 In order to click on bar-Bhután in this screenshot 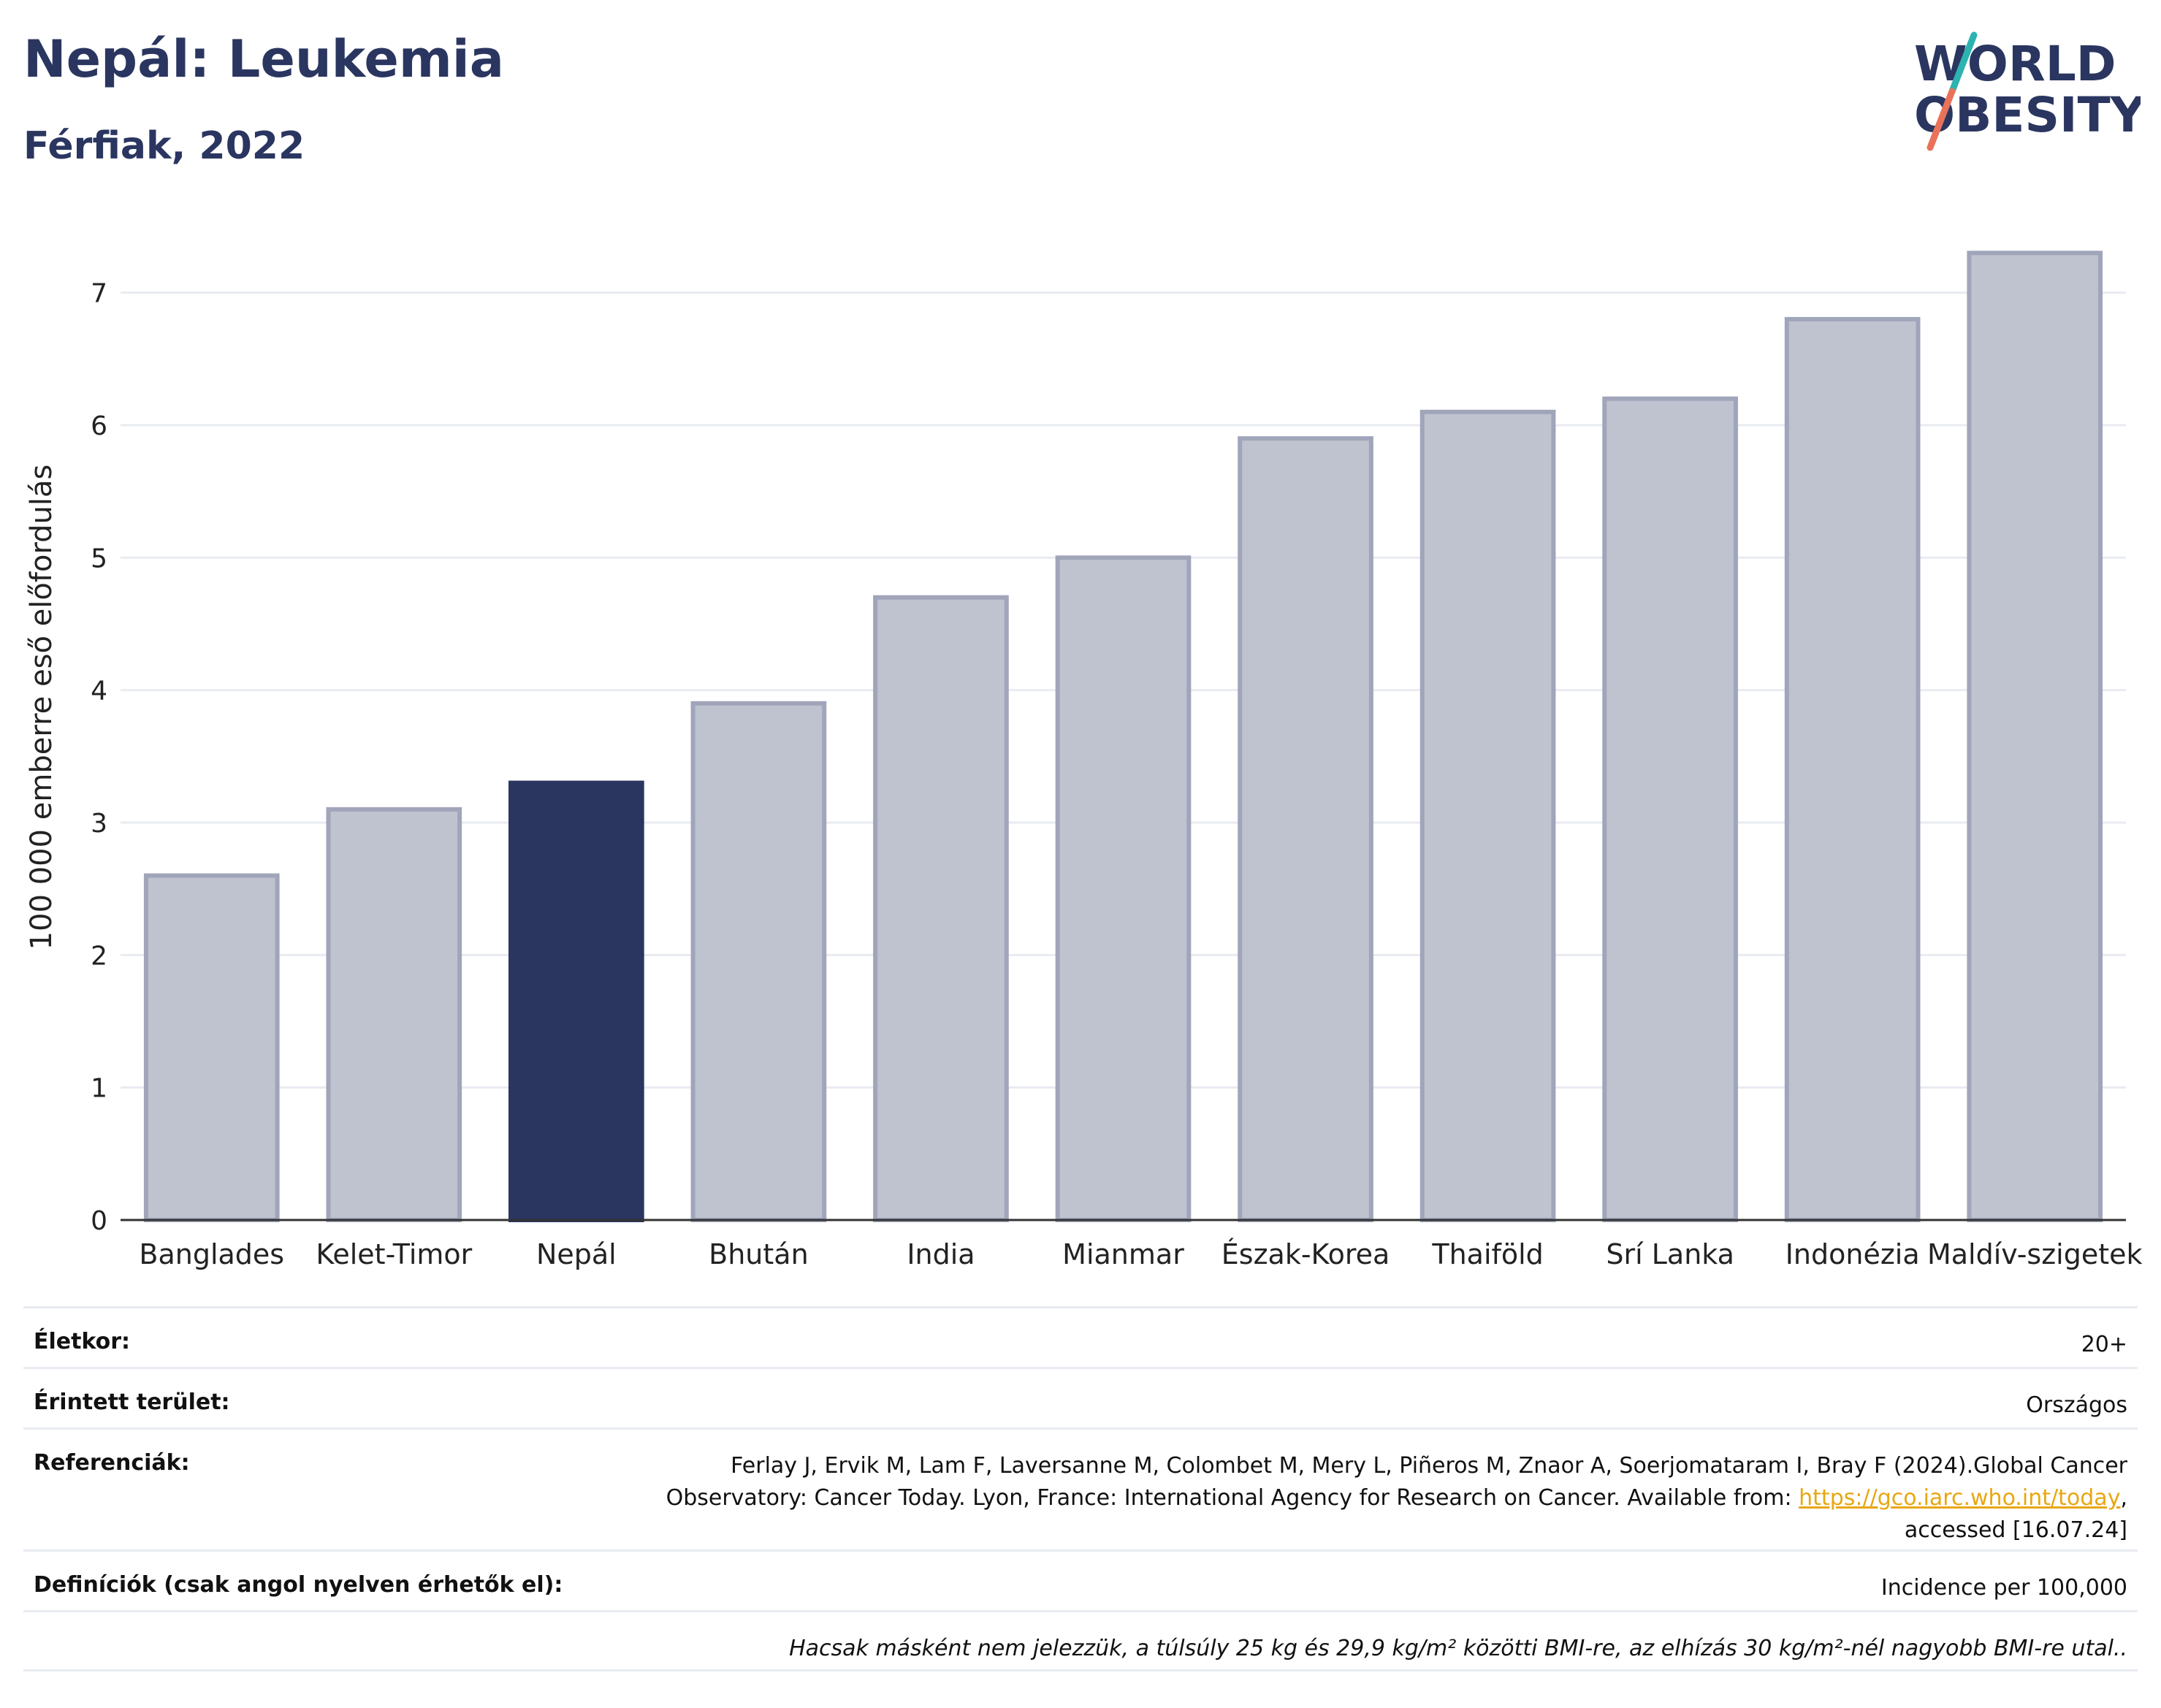, I will do `click(759, 961)`.